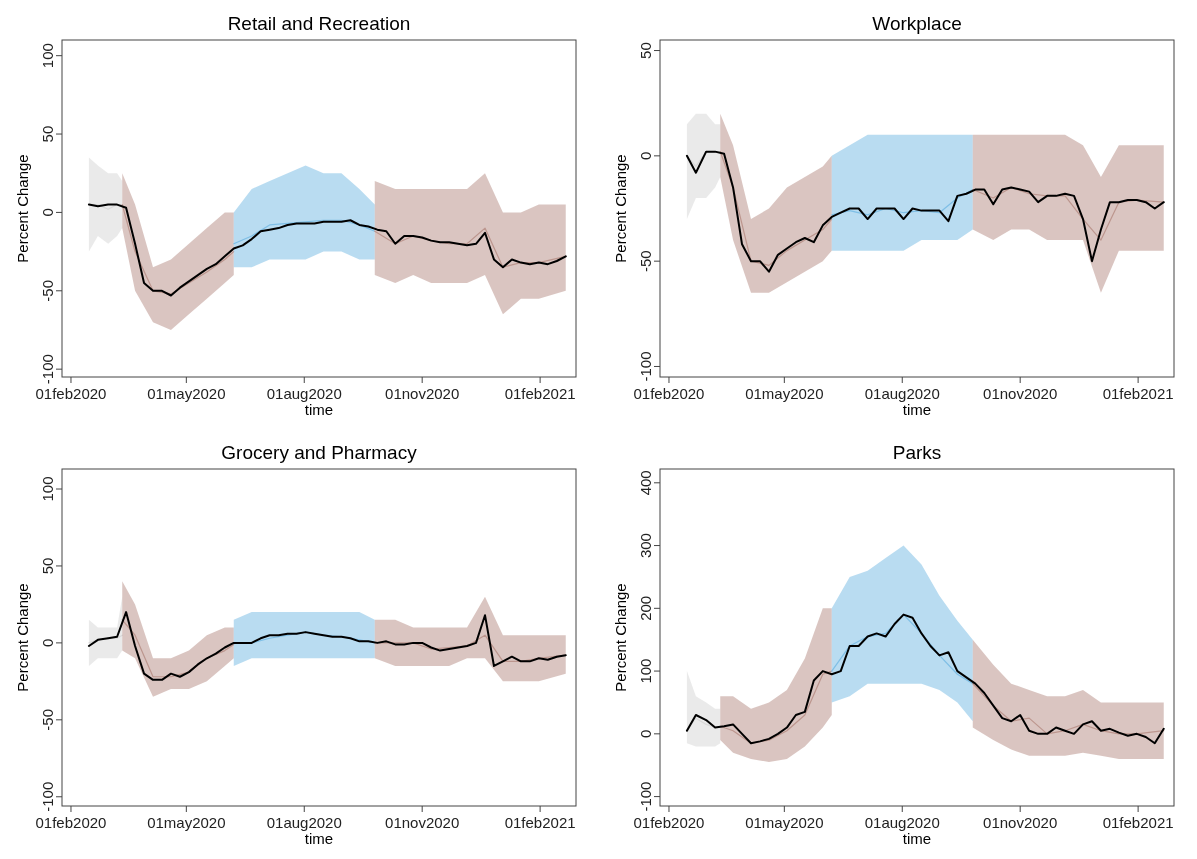 The height and width of the screenshot is (859, 1197). What do you see at coordinates (319, 23) in the screenshot?
I see `chart-title: Retail and Recreation` at bounding box center [319, 23].